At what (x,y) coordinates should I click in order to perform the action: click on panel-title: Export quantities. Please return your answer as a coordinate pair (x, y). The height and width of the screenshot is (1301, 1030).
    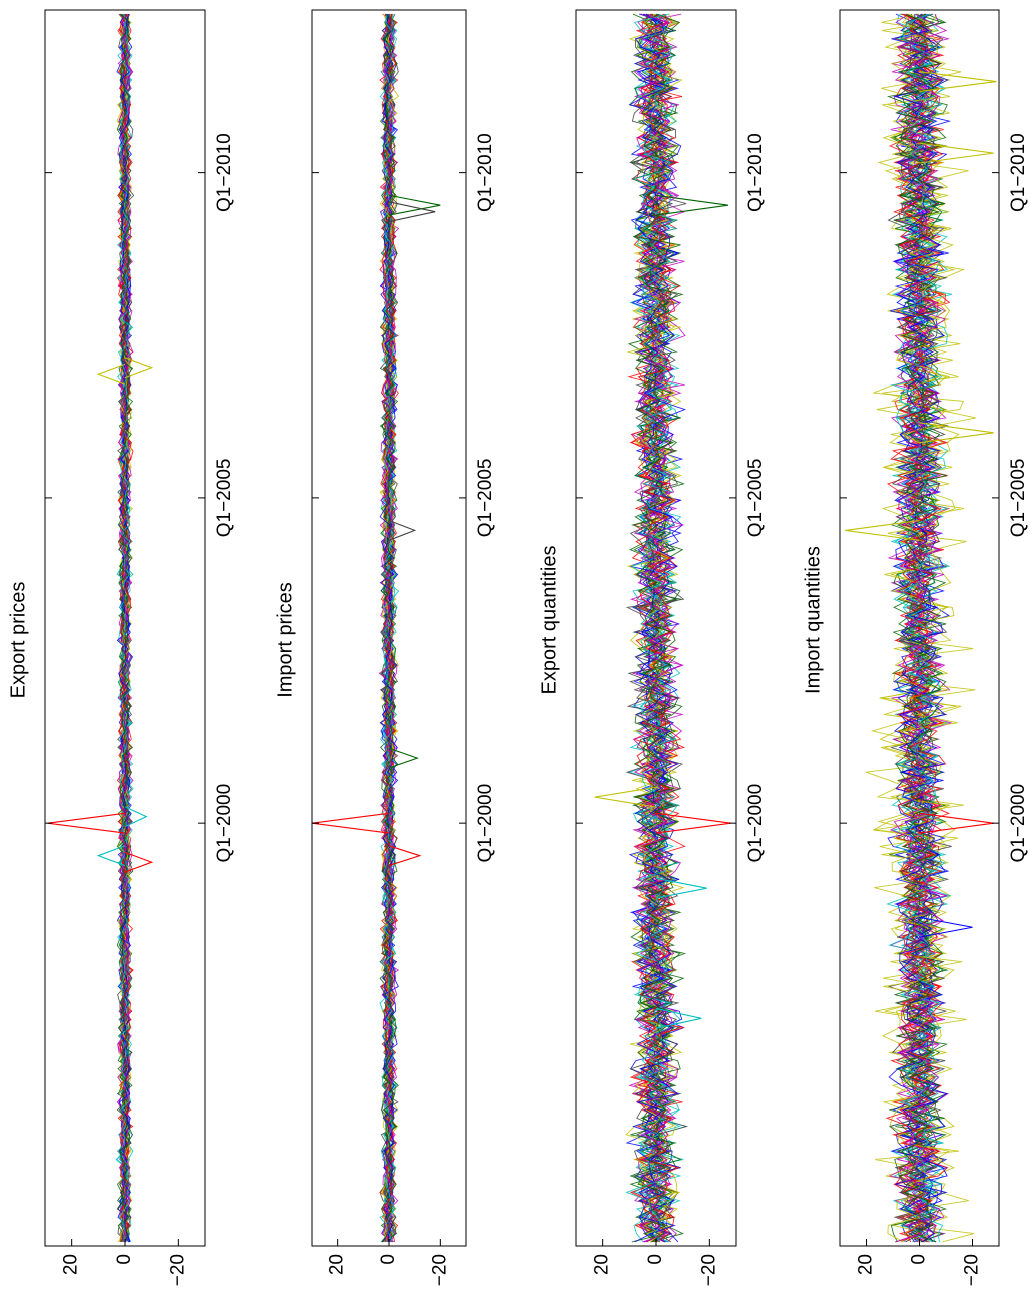
    Looking at the image, I should click on (549, 620).